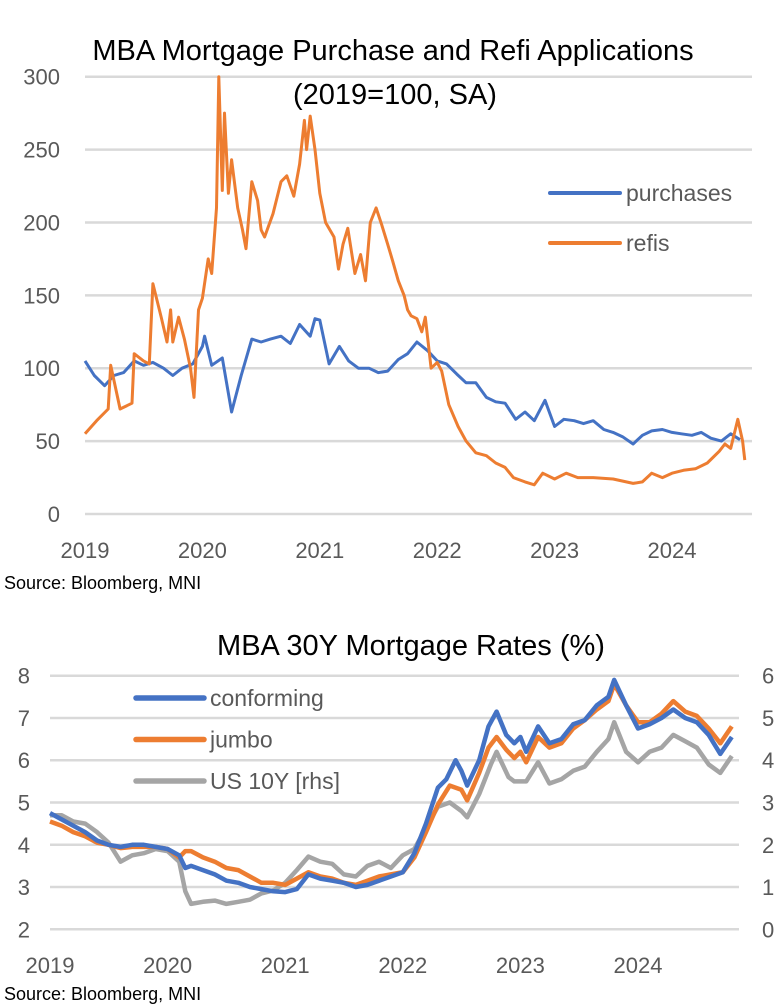 The height and width of the screenshot is (1005, 784). I want to click on y2-tick-label: 6, so click(768, 676).